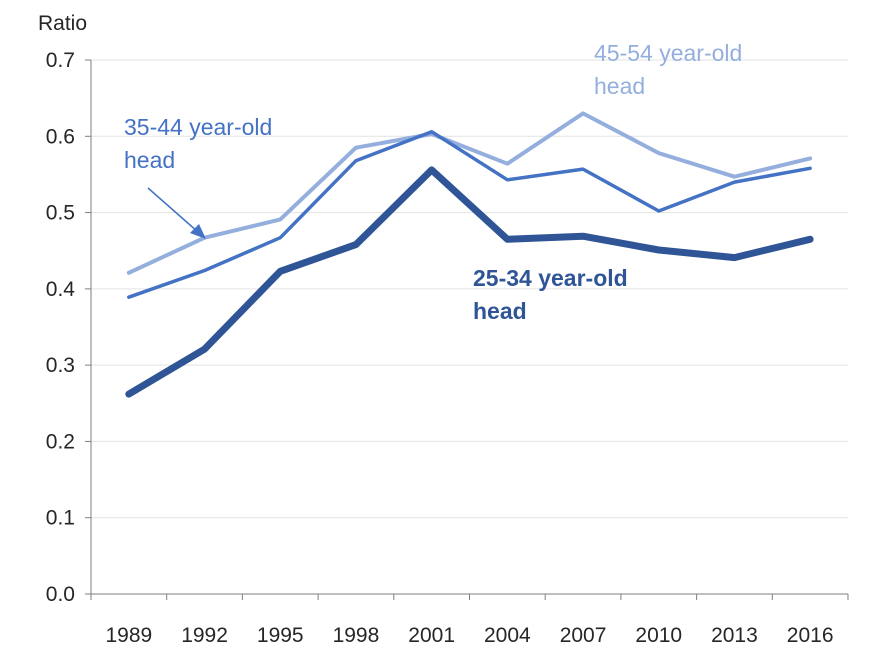  Describe the element at coordinates (280, 635) in the screenshot. I see `x-tick-label: 1995` at that location.